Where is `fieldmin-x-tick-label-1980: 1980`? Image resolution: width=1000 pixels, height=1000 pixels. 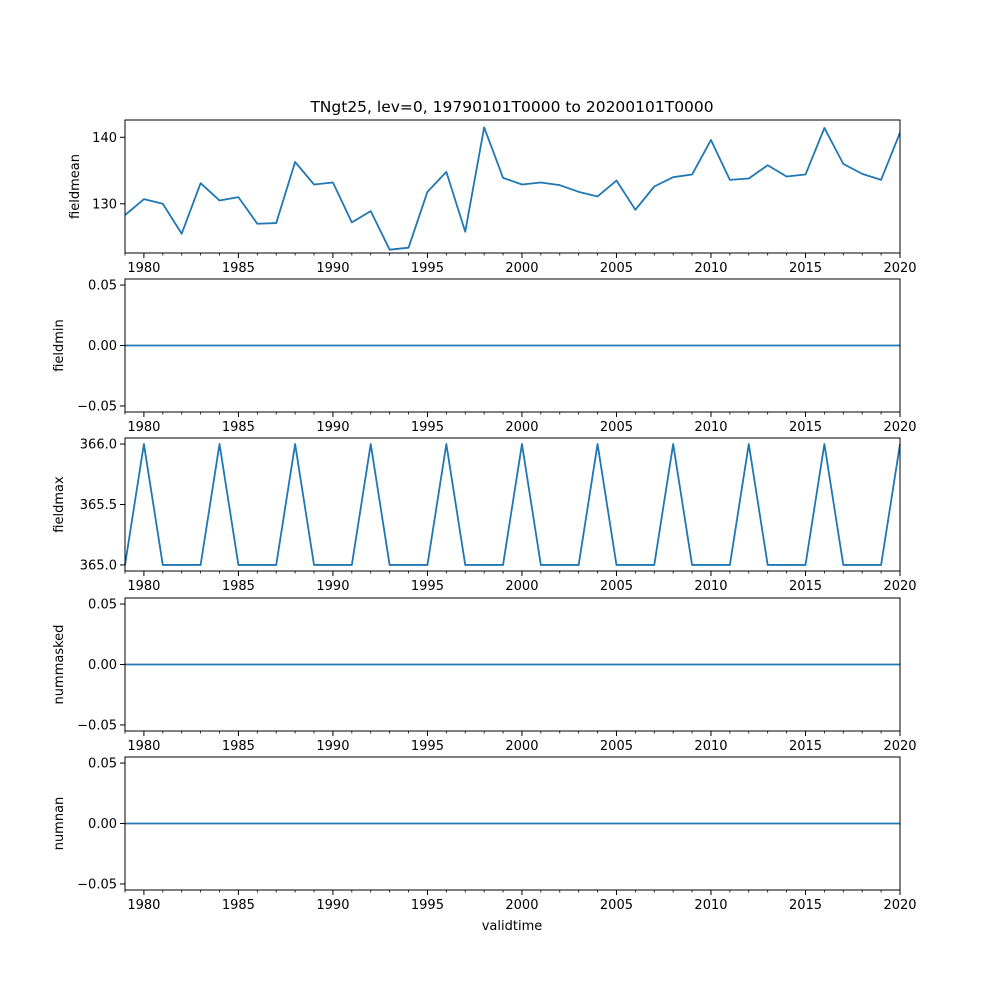
fieldmin-x-tick-label-1980: 1980 is located at coordinates (143, 427).